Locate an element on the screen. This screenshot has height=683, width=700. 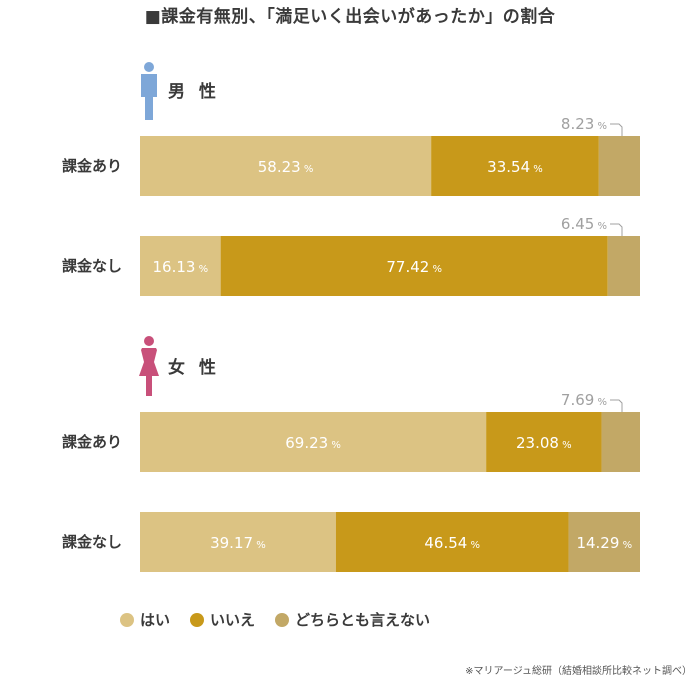
bar-row: 課金なし 16.13 % 77.42 % 6.45 % is located at coordinates (351, 255).